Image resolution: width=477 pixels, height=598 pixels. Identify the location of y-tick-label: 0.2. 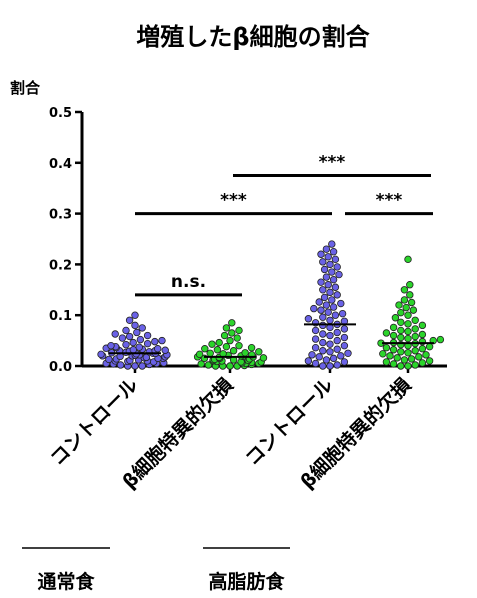
(60, 265).